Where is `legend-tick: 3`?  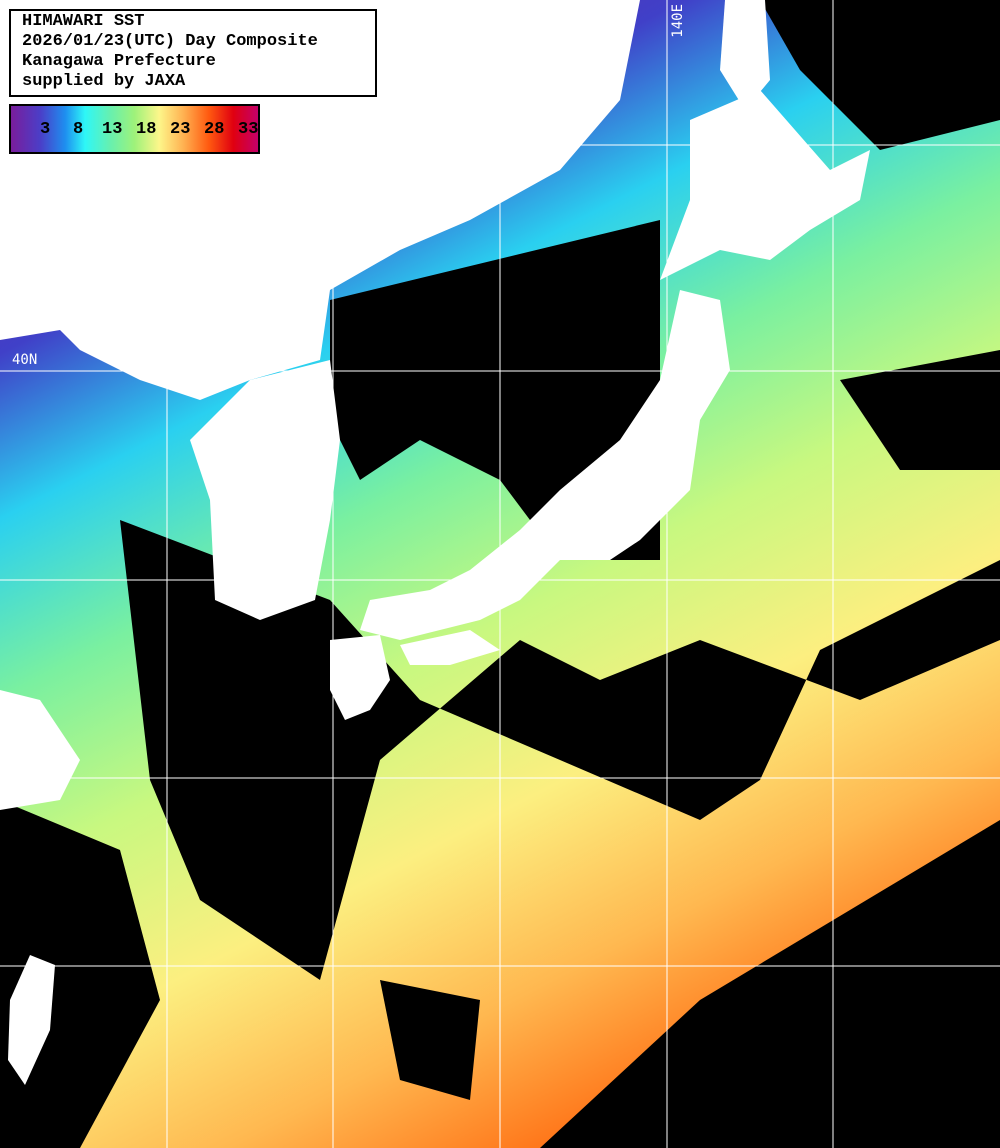 legend-tick: 3 is located at coordinates (45, 129).